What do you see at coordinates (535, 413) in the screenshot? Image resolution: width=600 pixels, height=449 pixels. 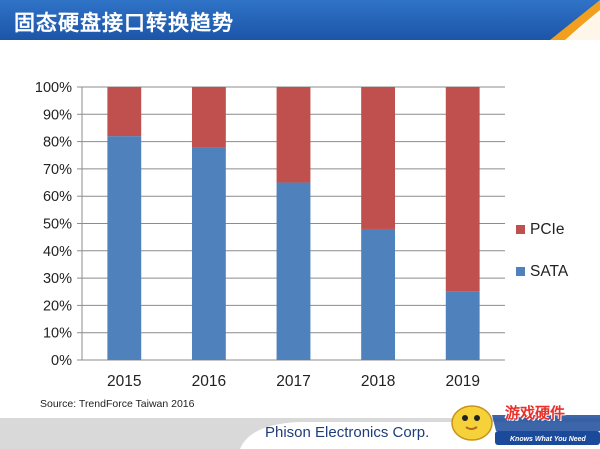 I see `watermark-brand: 游戏硬件` at bounding box center [535, 413].